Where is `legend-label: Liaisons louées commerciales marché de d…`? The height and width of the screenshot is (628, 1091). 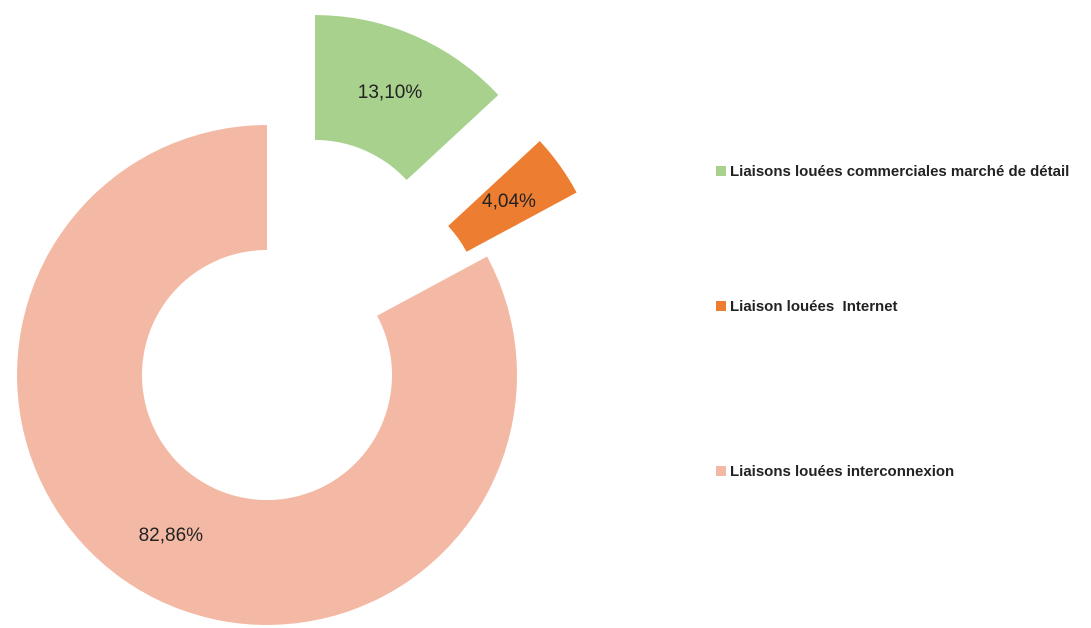 legend-label: Liaisons louées commerciales marché de d… is located at coordinates (900, 171).